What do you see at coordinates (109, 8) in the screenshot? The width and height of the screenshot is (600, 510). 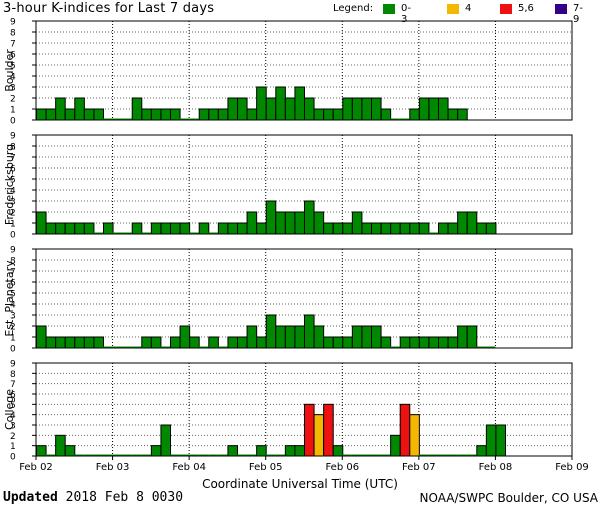 I see `chart-title: 3-hour K-indices for Last 7 days` at bounding box center [109, 8].